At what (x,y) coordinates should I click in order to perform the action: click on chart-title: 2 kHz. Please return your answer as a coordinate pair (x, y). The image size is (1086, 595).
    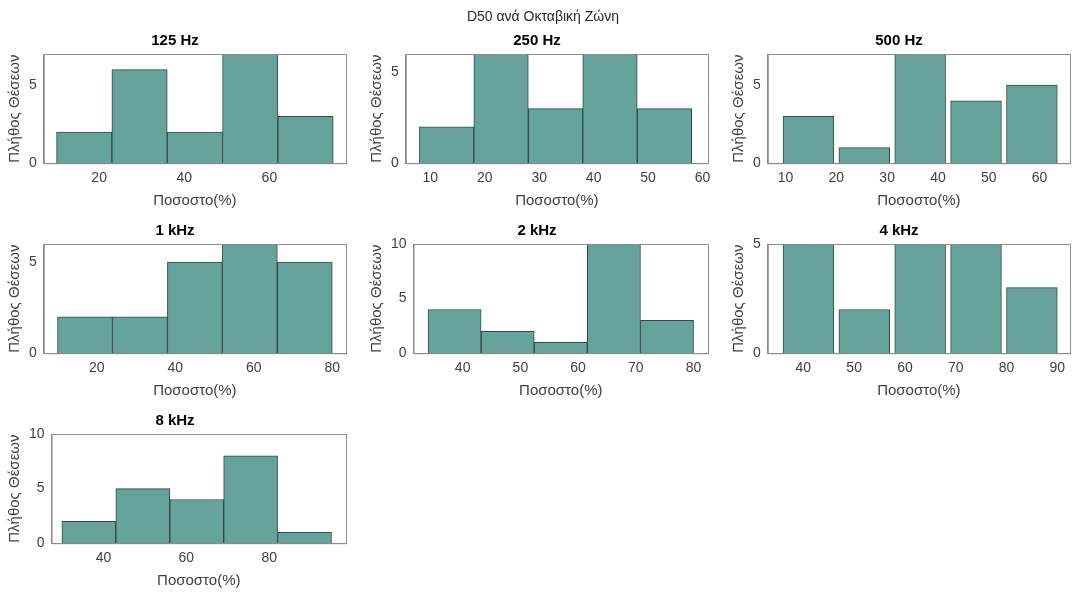
    Looking at the image, I should click on (537, 230).